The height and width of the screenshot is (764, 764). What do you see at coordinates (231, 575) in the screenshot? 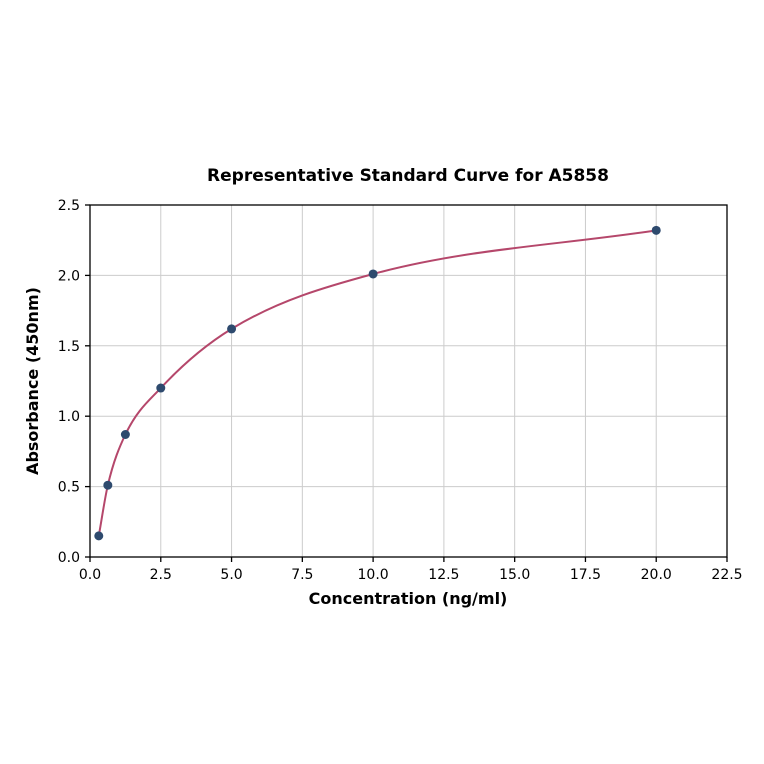
I see `x-tick-label: 5.0` at bounding box center [231, 575].